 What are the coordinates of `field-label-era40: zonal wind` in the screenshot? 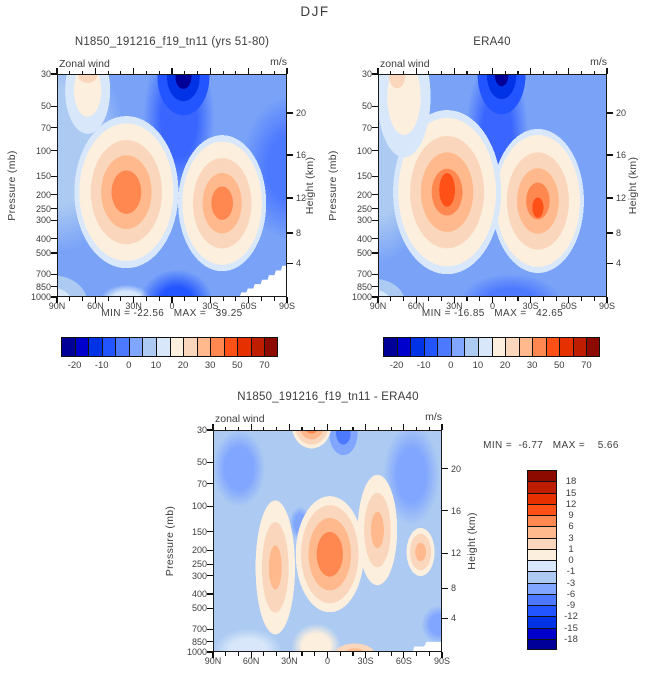 It's located at (405, 64).